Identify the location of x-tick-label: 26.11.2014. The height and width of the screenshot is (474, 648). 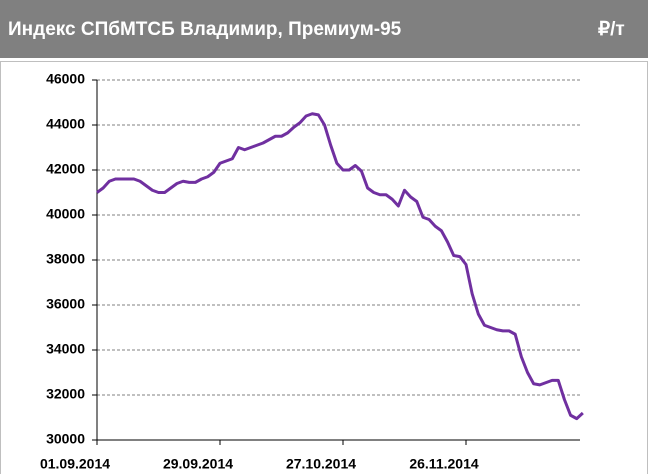
(444, 464).